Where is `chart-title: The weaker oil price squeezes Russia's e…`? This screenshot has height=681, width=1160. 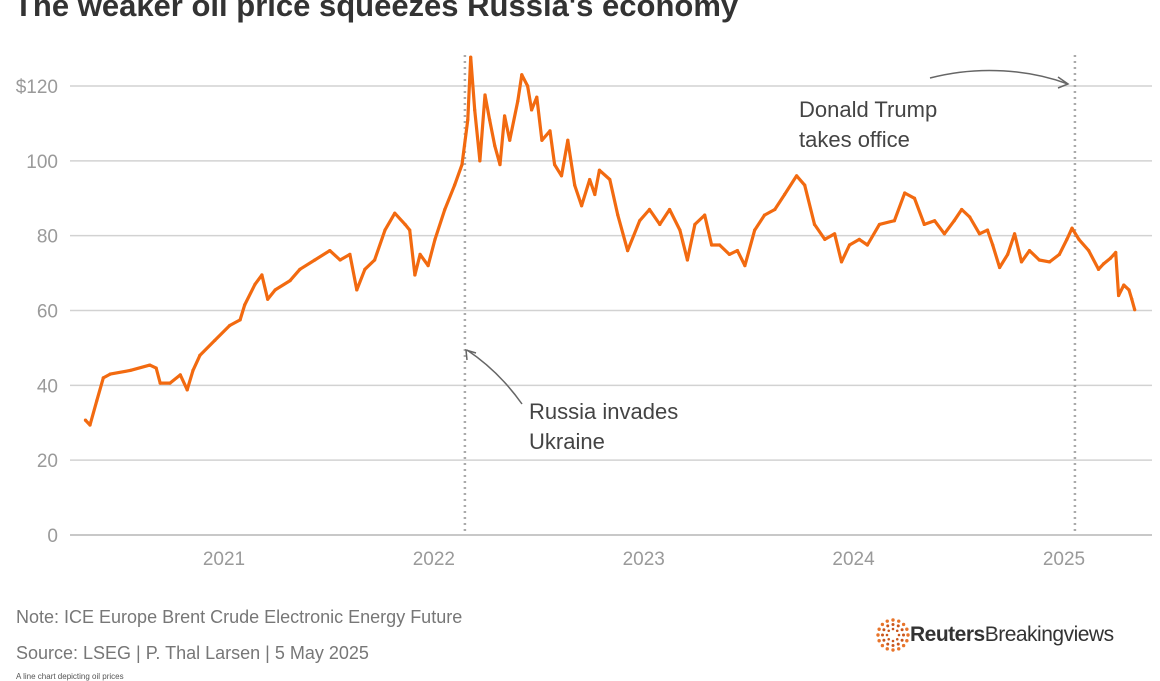
chart-title: The weaker oil price squeezes Russia's e… is located at coordinates (376, 11).